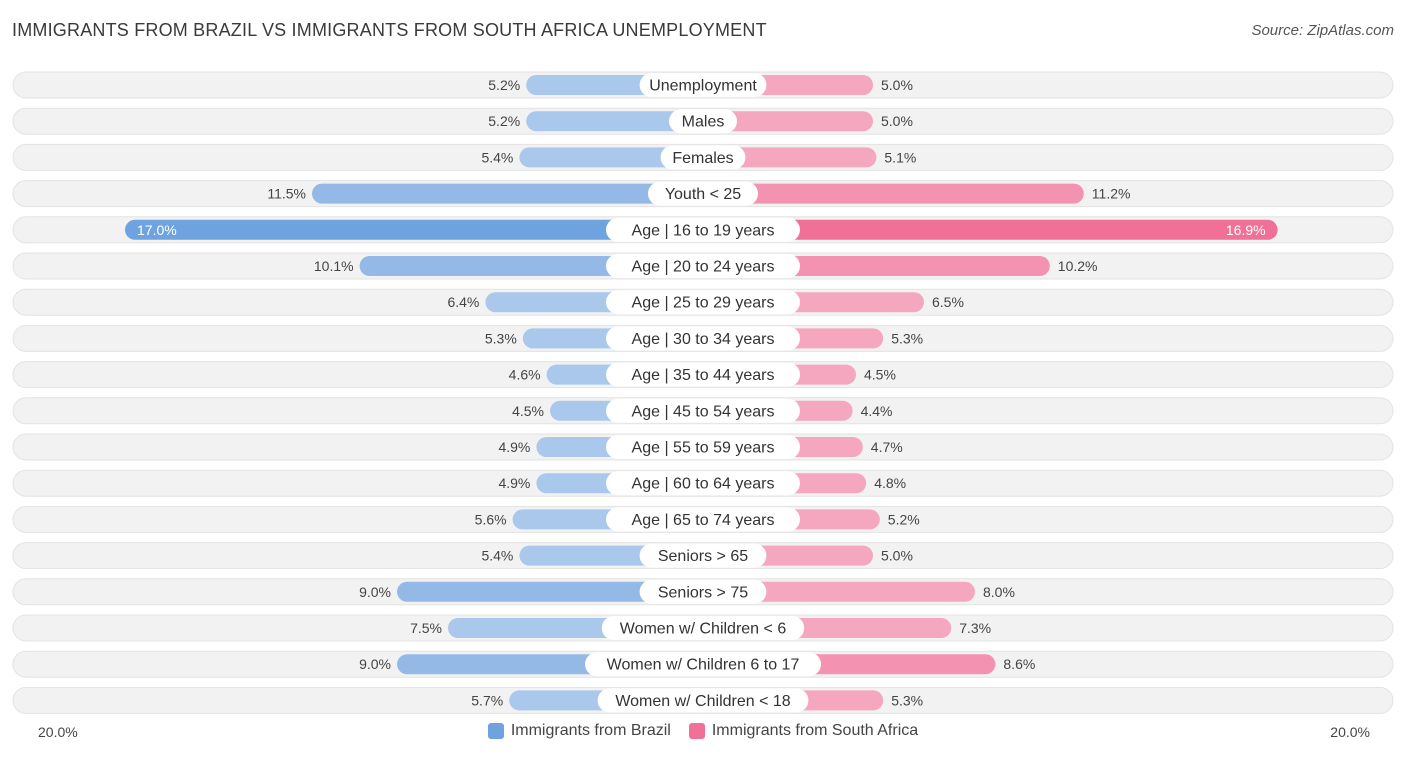  Describe the element at coordinates (1078, 266) in the screenshot. I see `value-label-south-africa: 10.2%` at that location.